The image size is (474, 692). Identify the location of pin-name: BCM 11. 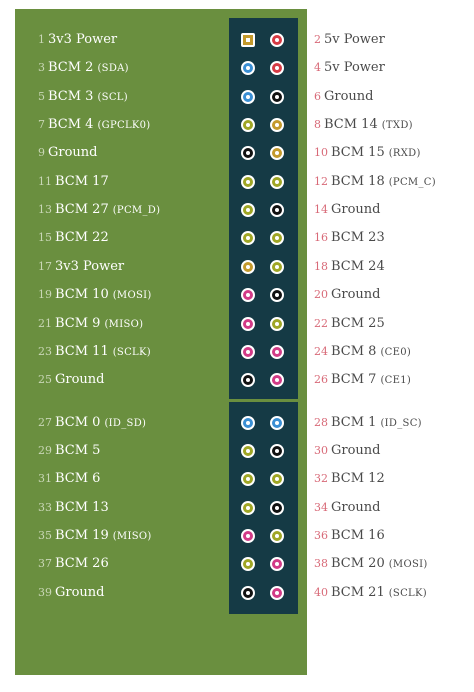
(82, 351).